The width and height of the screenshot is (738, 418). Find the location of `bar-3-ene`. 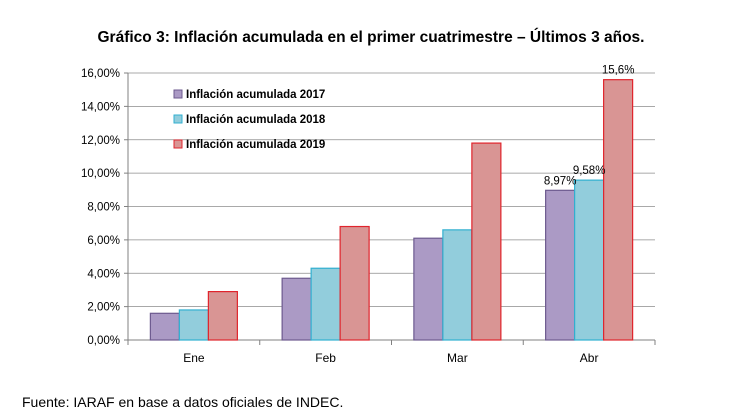

bar-3-ene is located at coordinates (222, 316).